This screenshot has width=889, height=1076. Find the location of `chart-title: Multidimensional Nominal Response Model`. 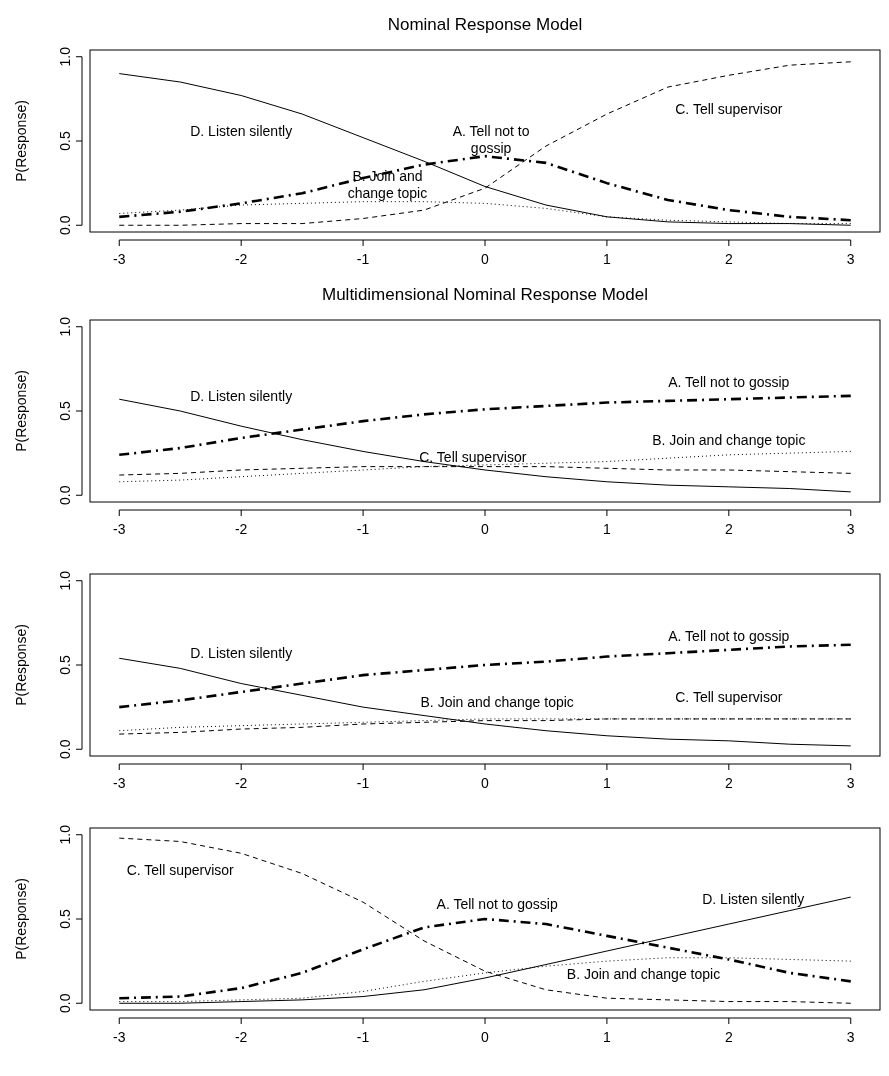

chart-title: Multidimensional Nominal Response Model is located at coordinates (485, 294).